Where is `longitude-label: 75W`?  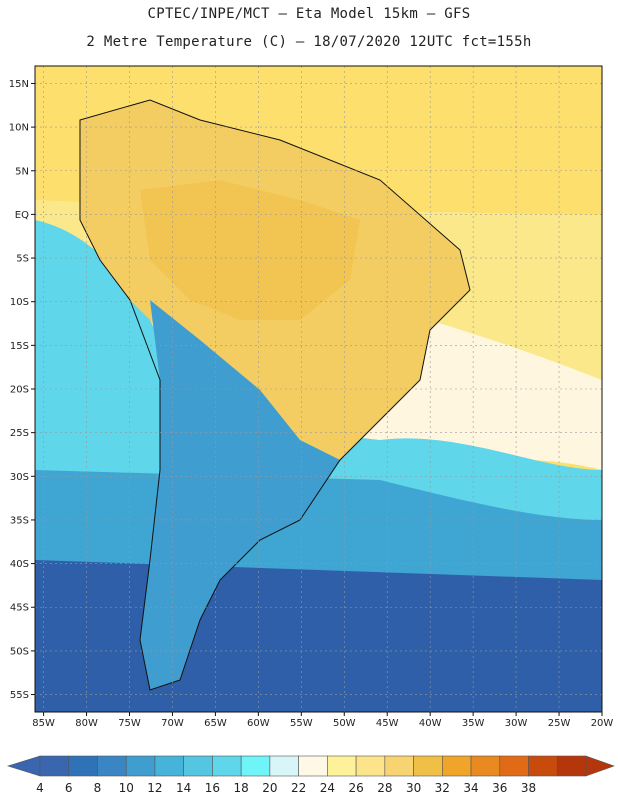 longitude-label: 75W is located at coordinates (129, 723).